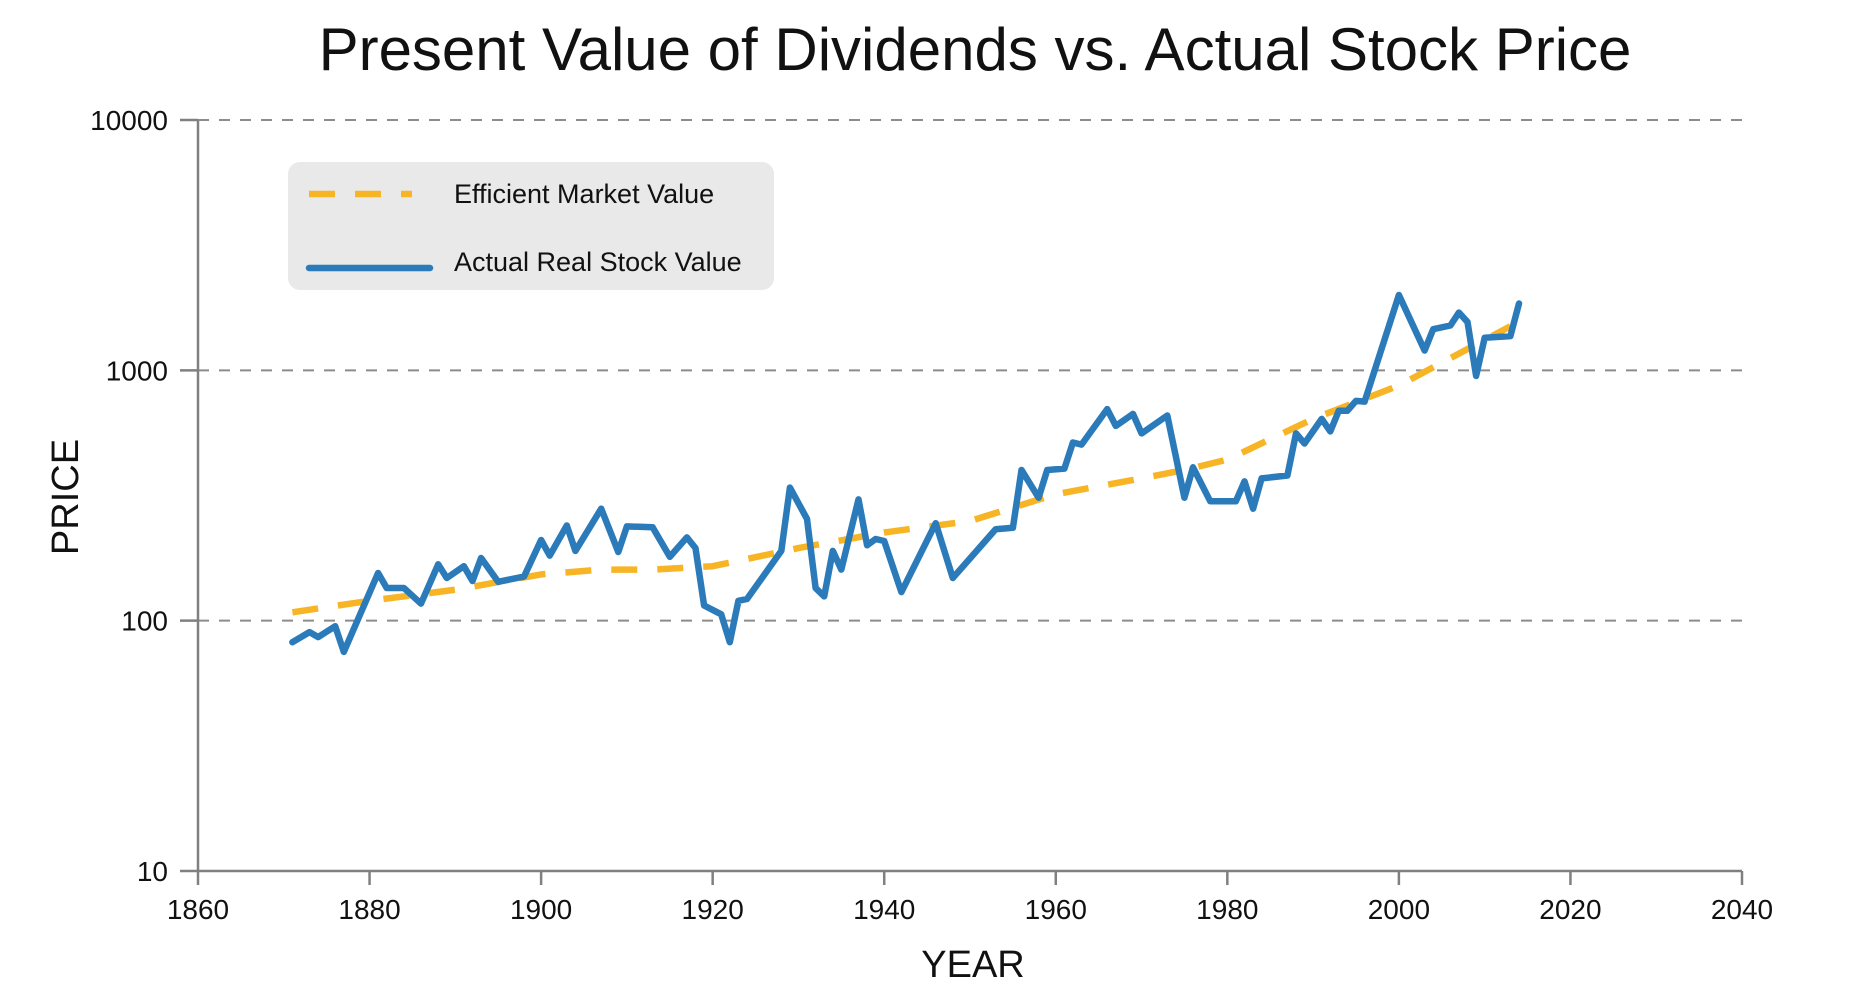  Describe the element at coordinates (713, 909) in the screenshot. I see `x-tick-label: 1920` at that location.